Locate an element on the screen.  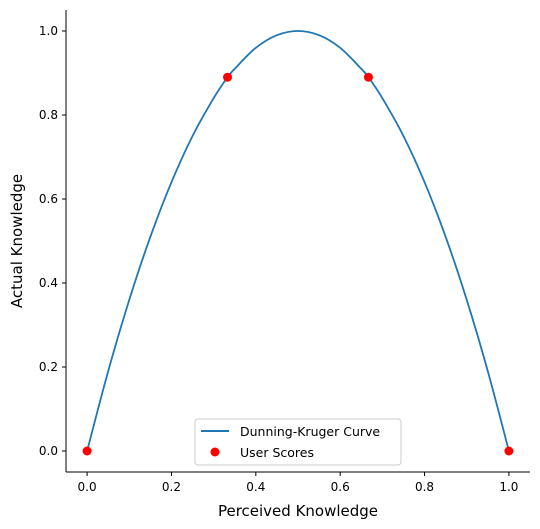
x-axis-label: Perceived Knowledge is located at coordinates (298, 511).